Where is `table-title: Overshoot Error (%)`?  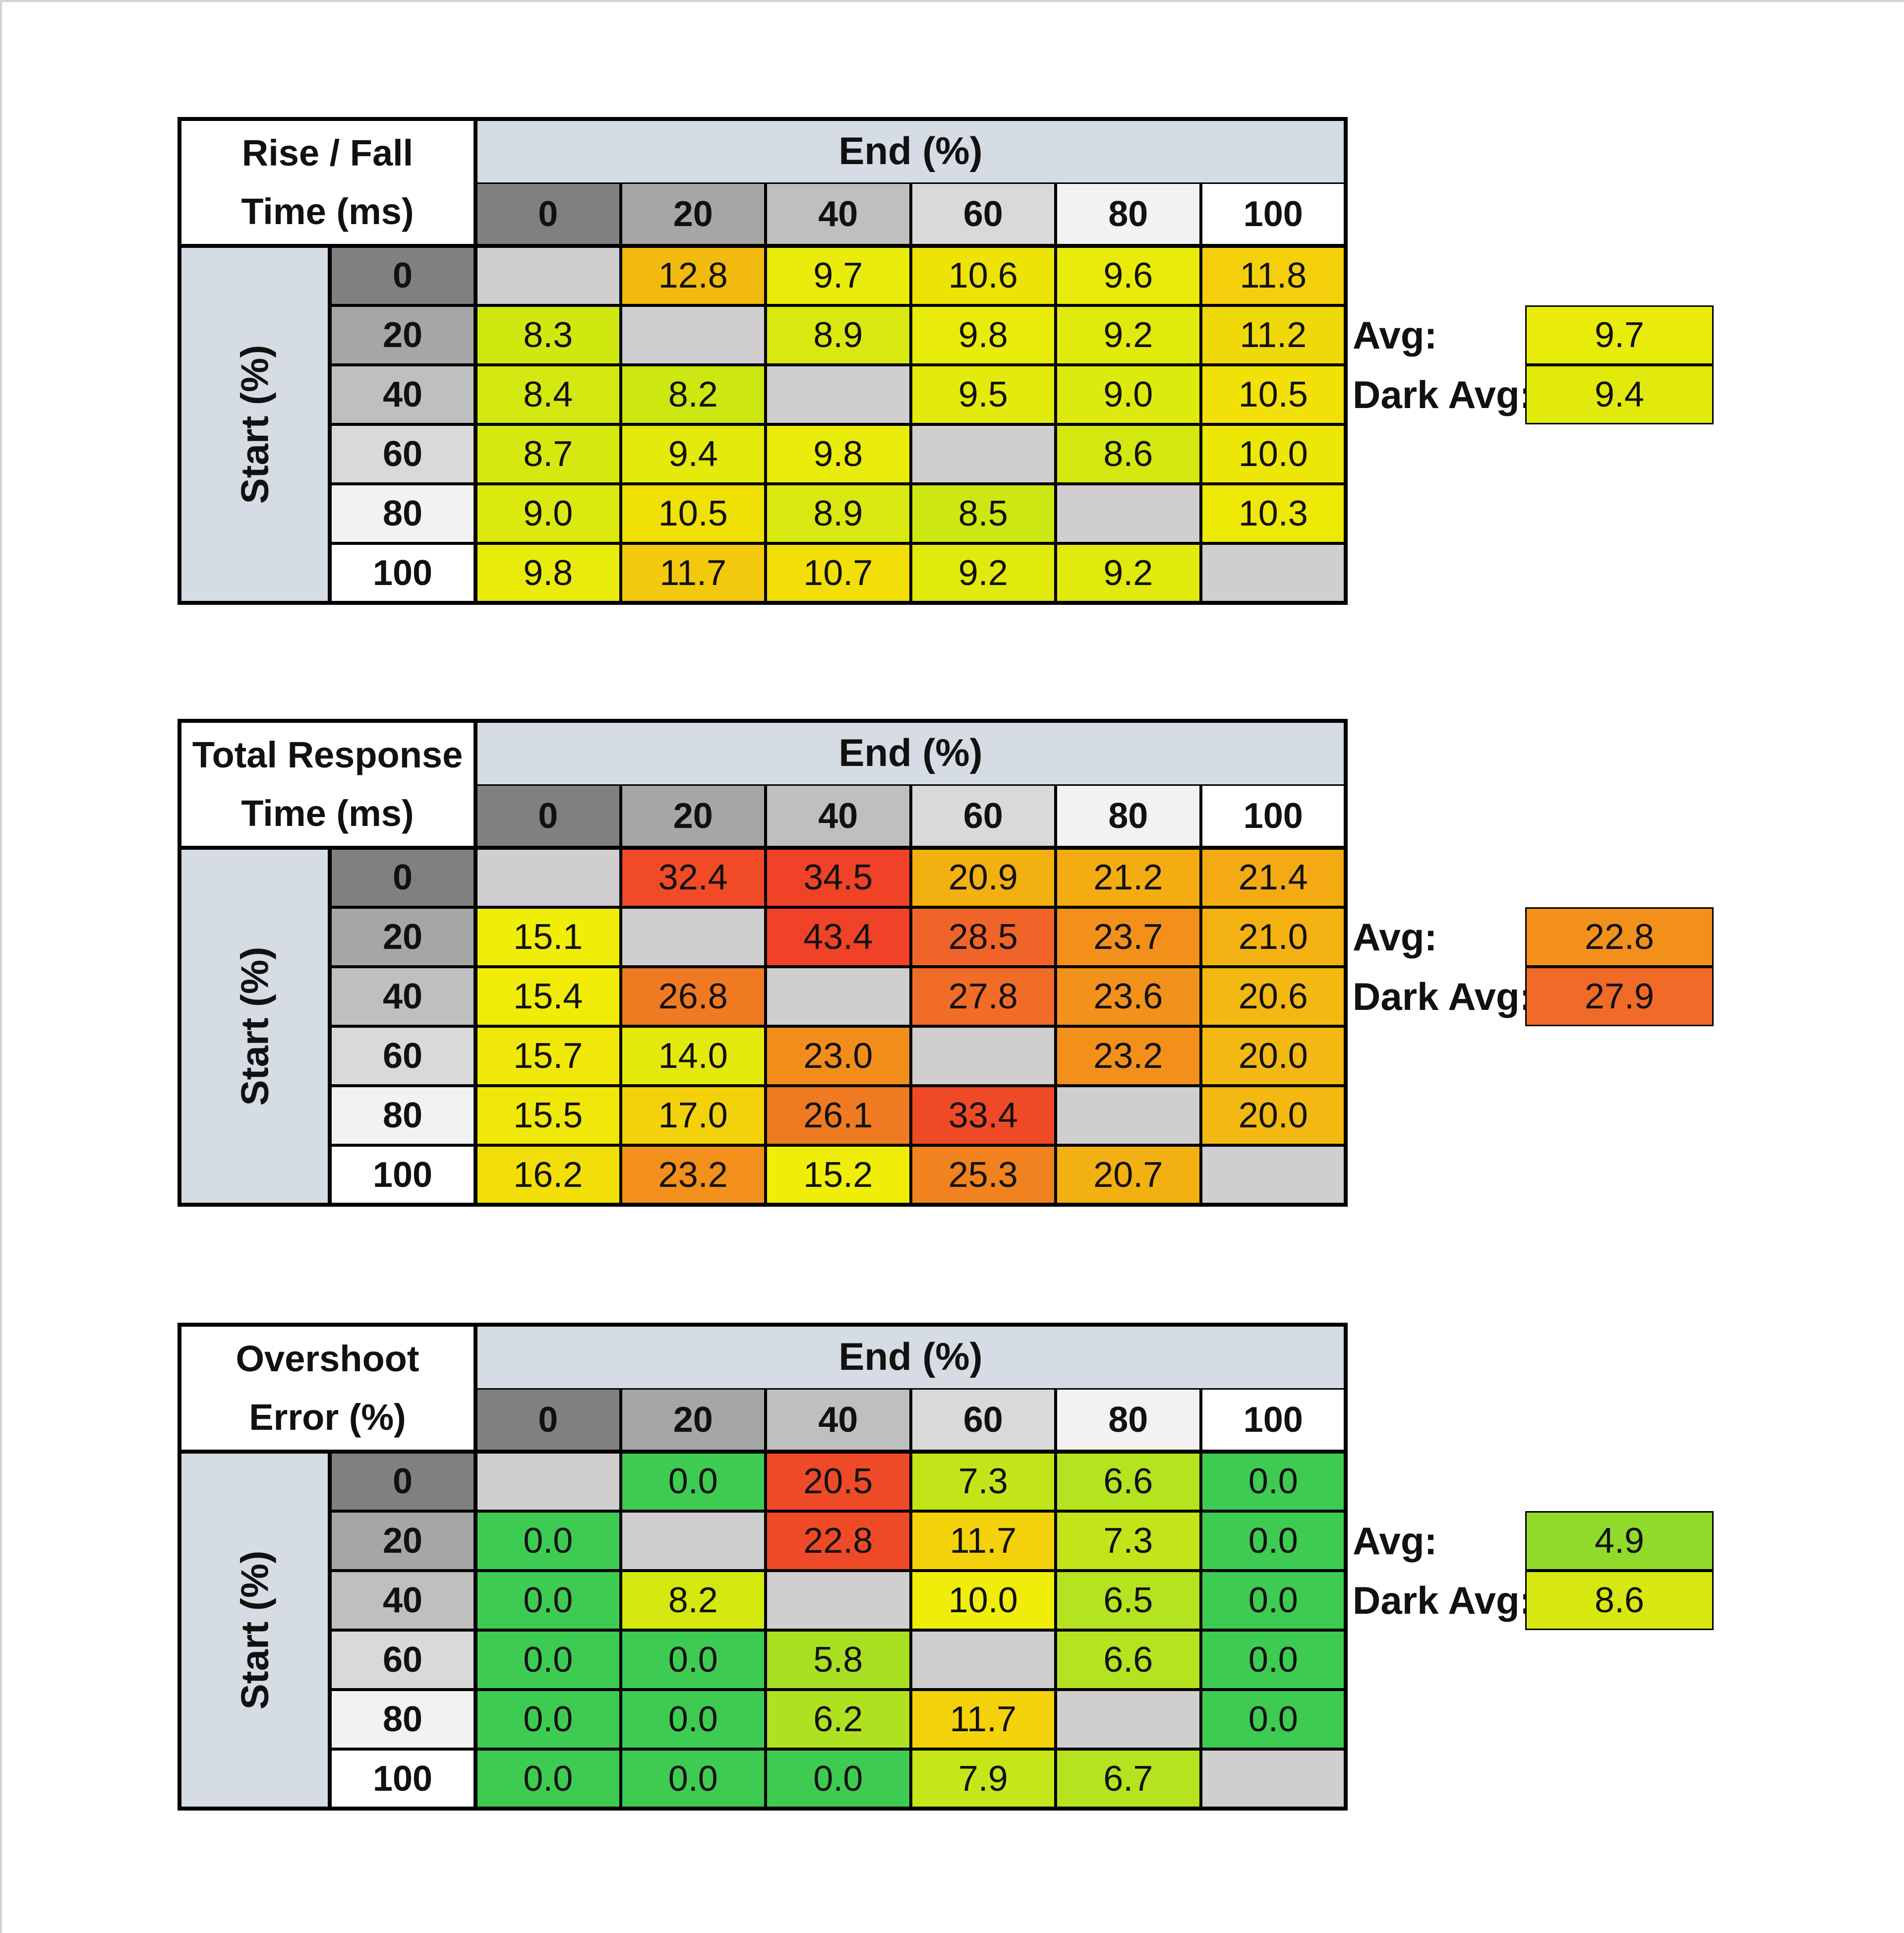 table-title: Overshoot Error (%) is located at coordinates (327, 1389).